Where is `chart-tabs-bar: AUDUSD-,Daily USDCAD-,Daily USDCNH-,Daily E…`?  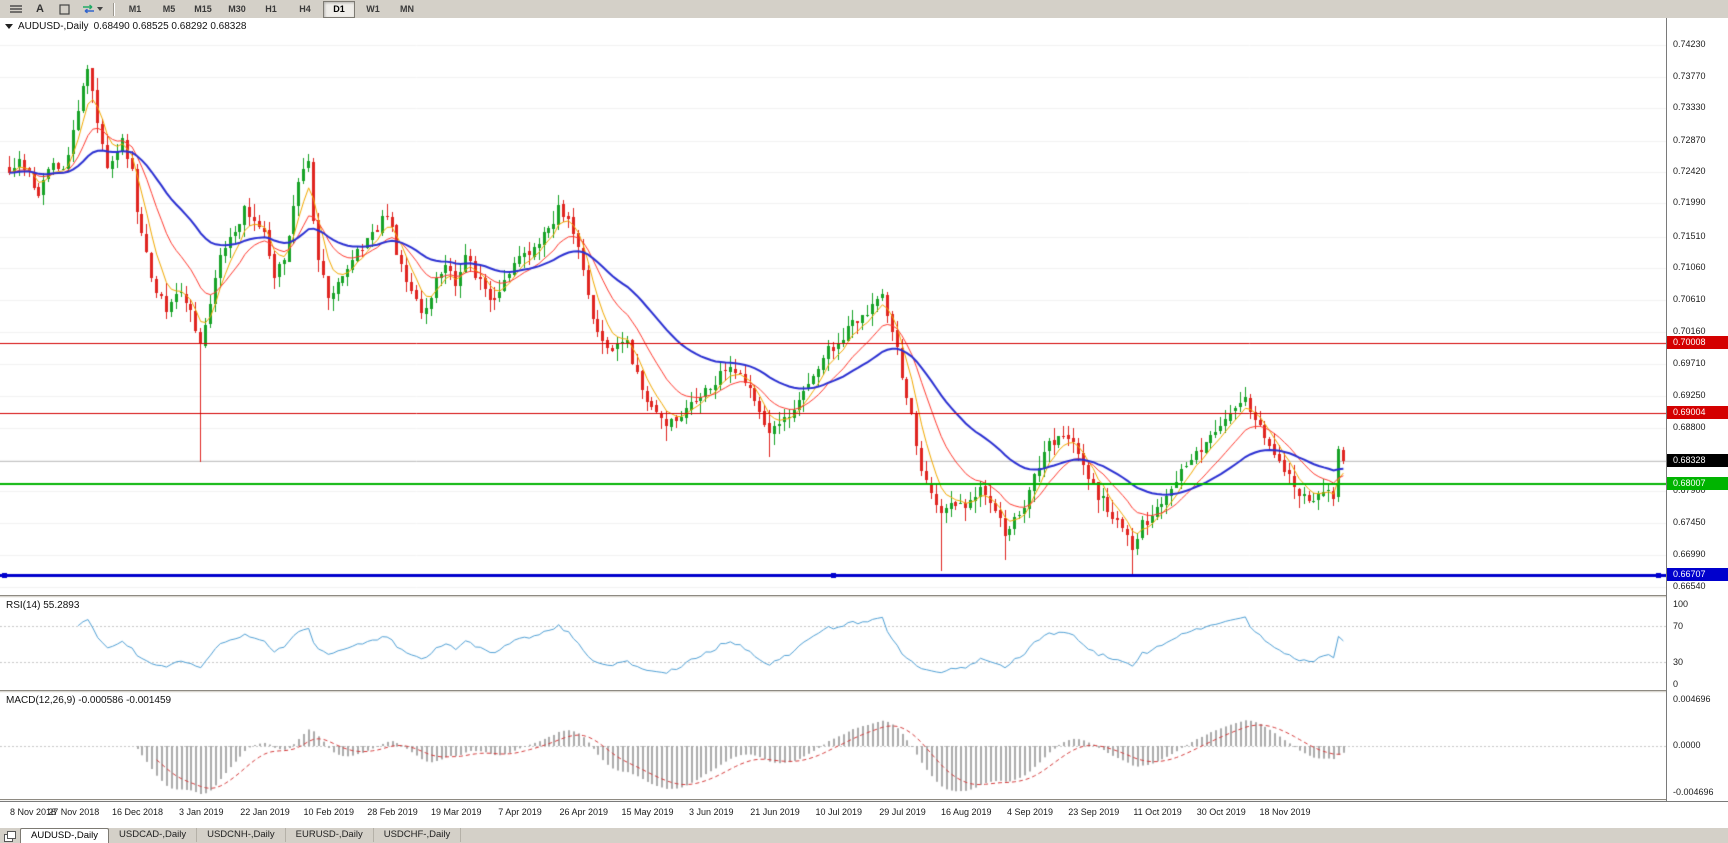
chart-tabs-bar: AUDUSD-,Daily USDCAD-,Daily USDCNH-,Daily E… is located at coordinates (864, 835).